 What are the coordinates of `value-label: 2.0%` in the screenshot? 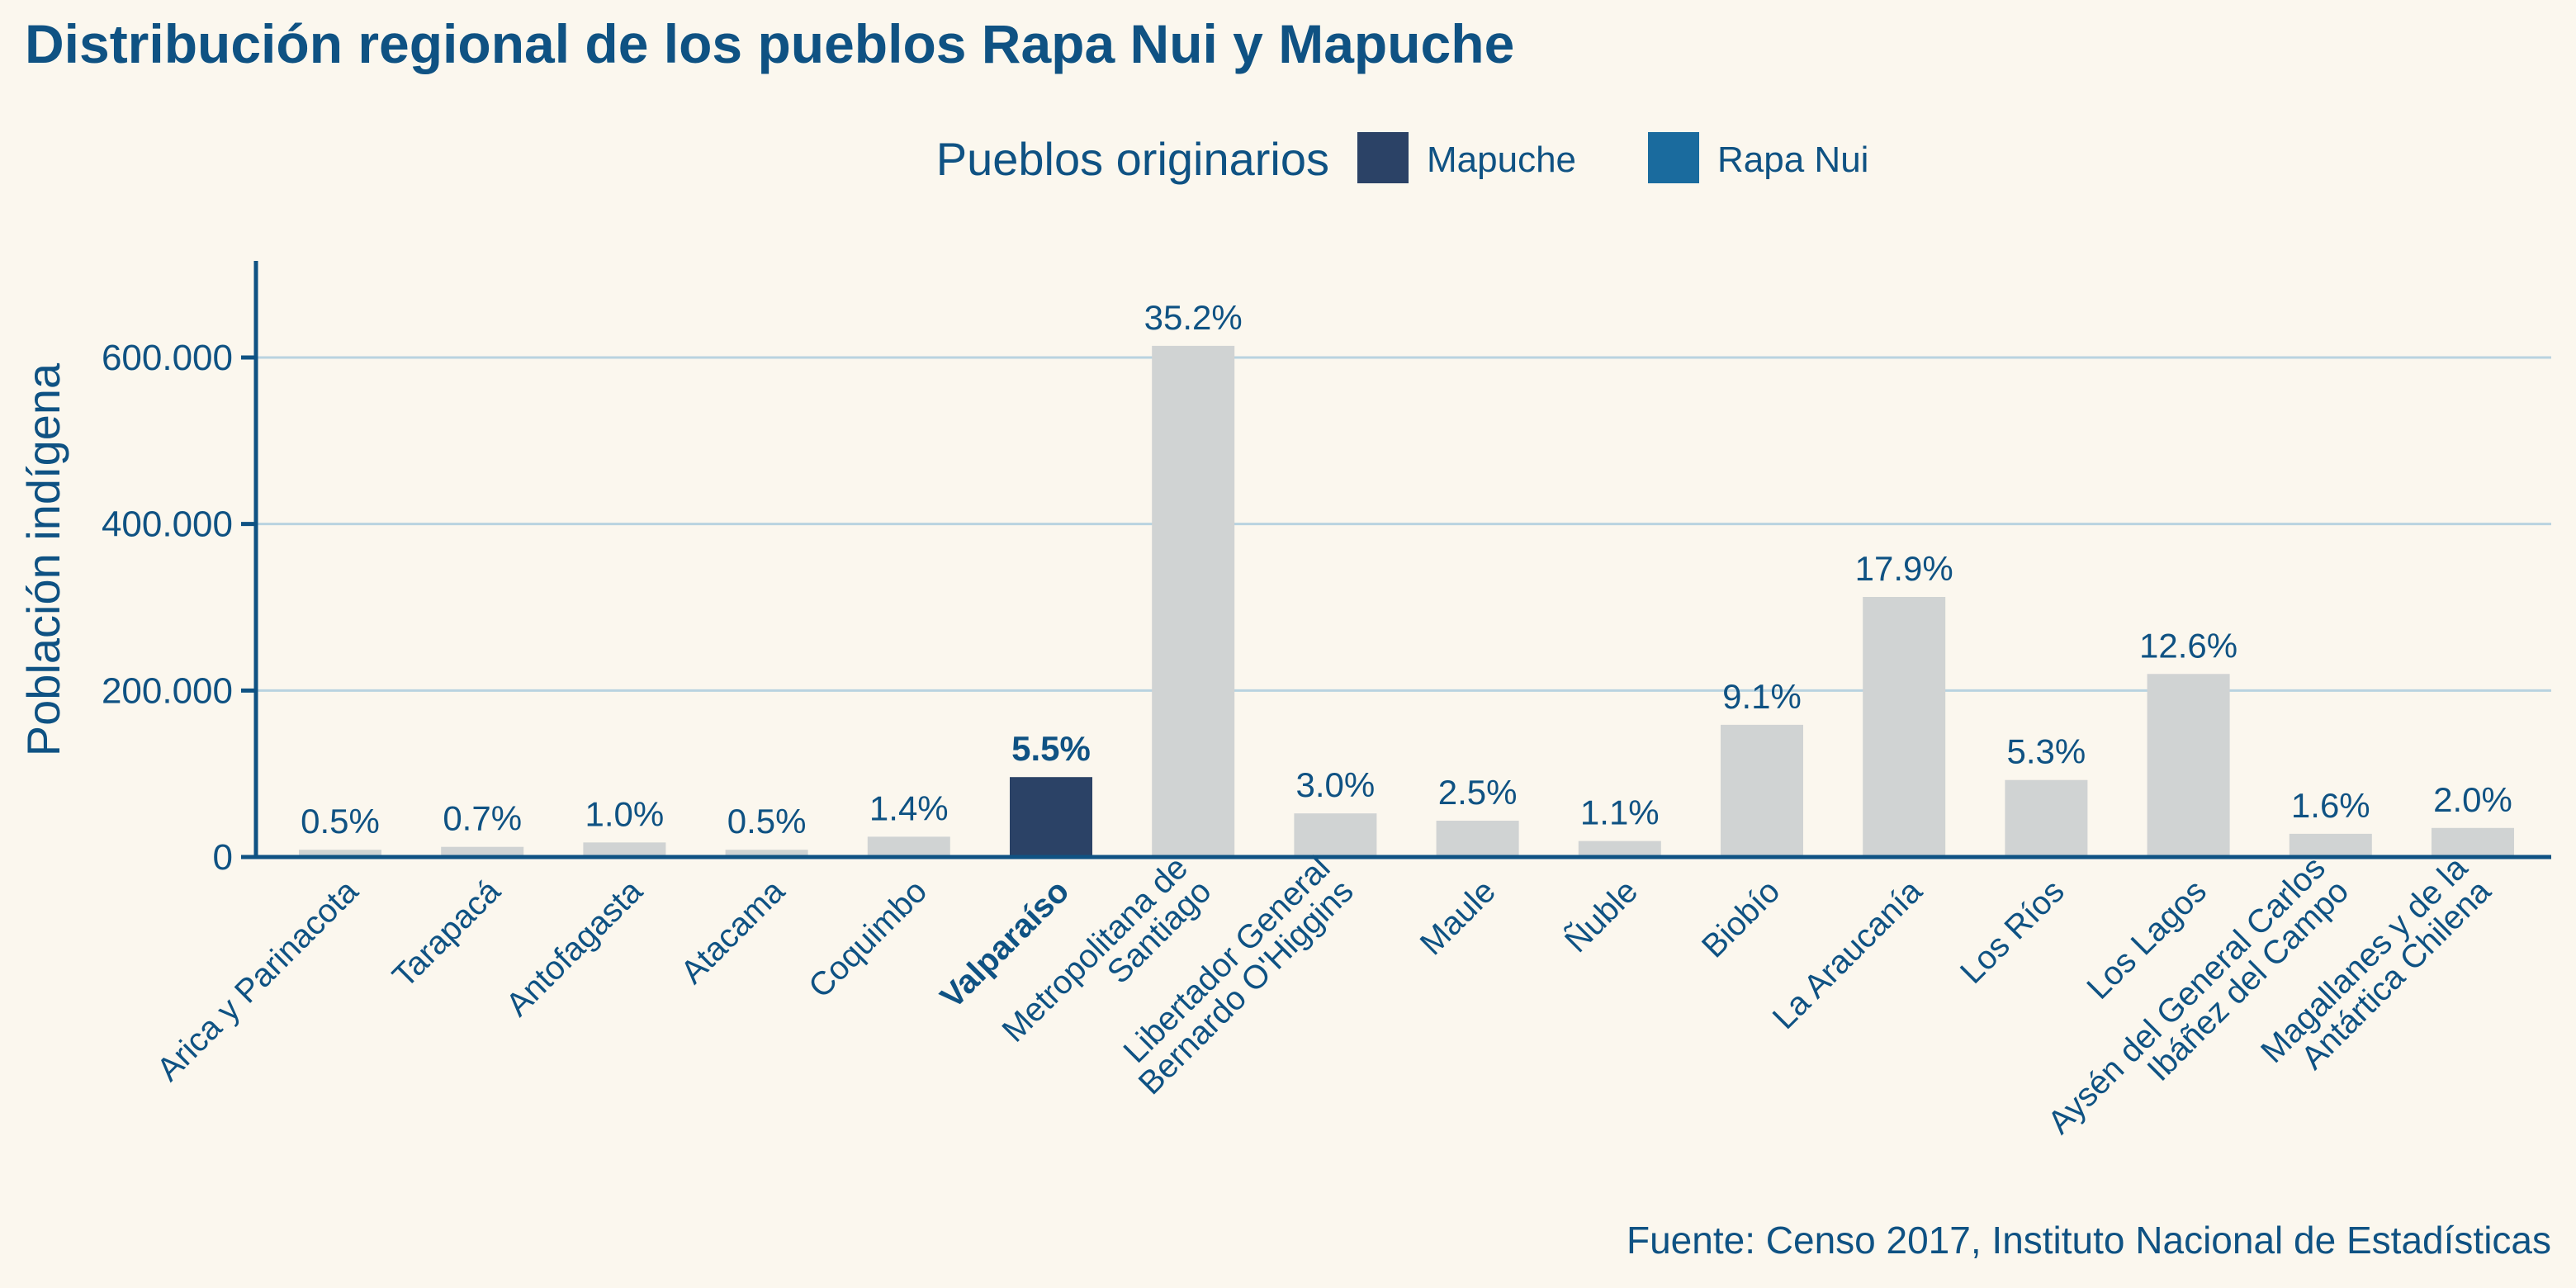 It's located at (2472, 799).